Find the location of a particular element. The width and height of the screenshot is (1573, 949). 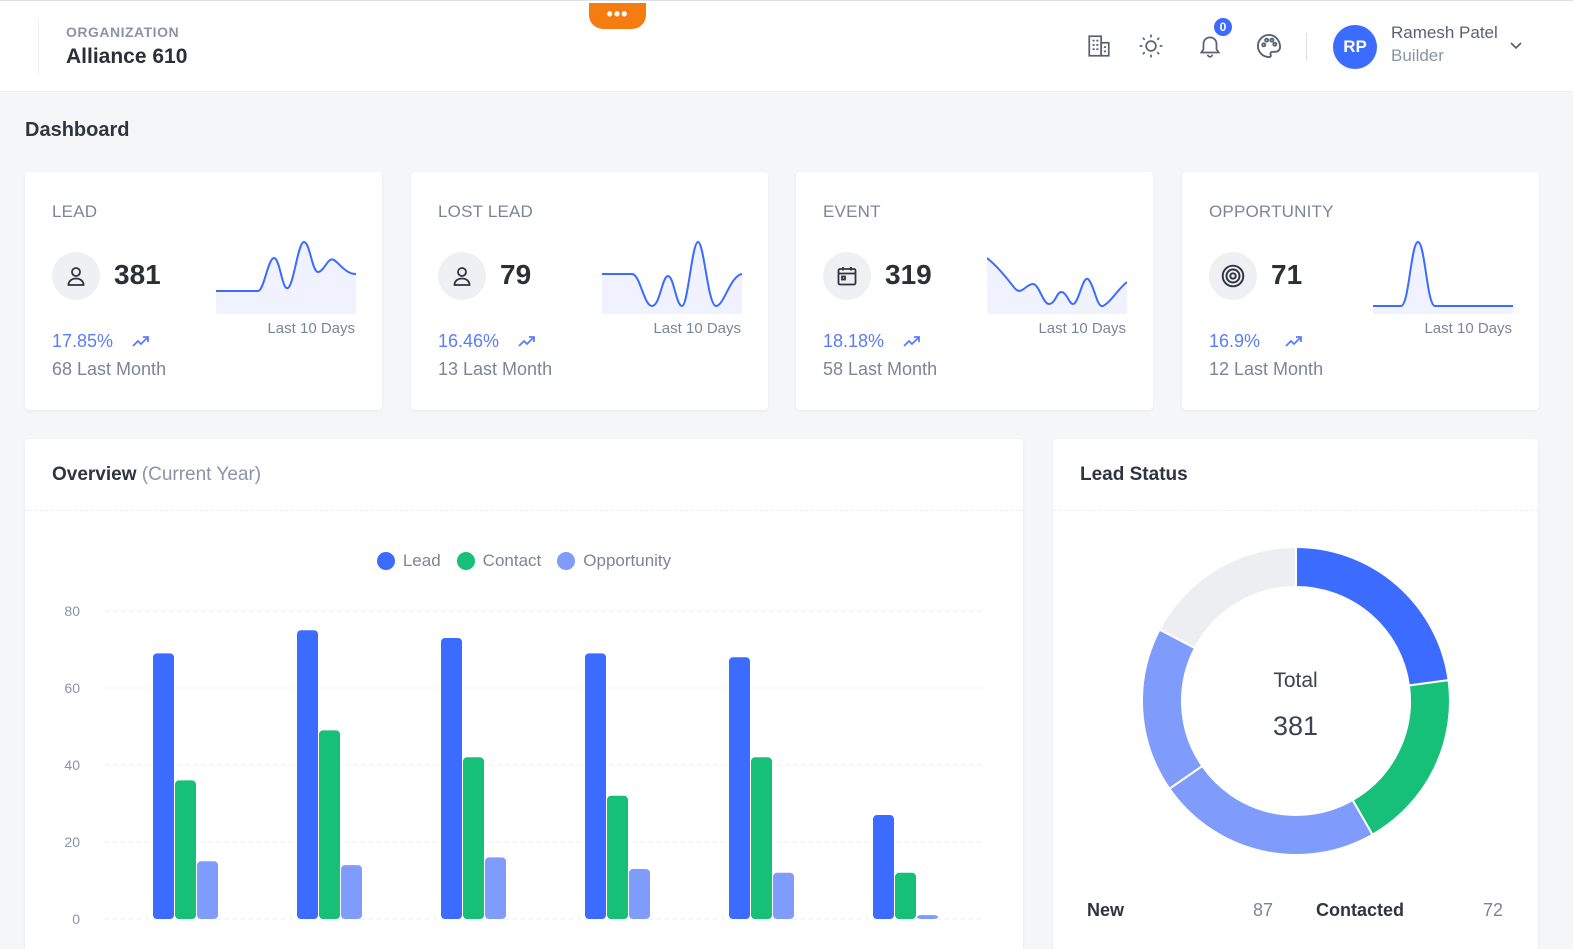

legend-item-opportunity: Opportunity is located at coordinates (614, 561).